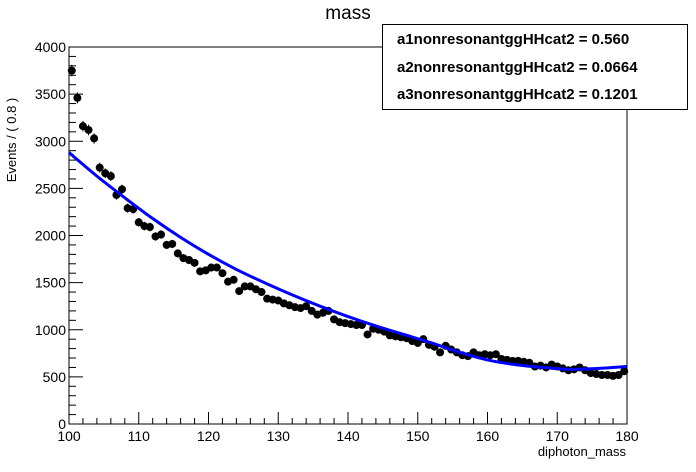 The height and width of the screenshot is (472, 696). Describe the element at coordinates (418, 436) in the screenshot. I see `x-tick-label: 150` at that location.